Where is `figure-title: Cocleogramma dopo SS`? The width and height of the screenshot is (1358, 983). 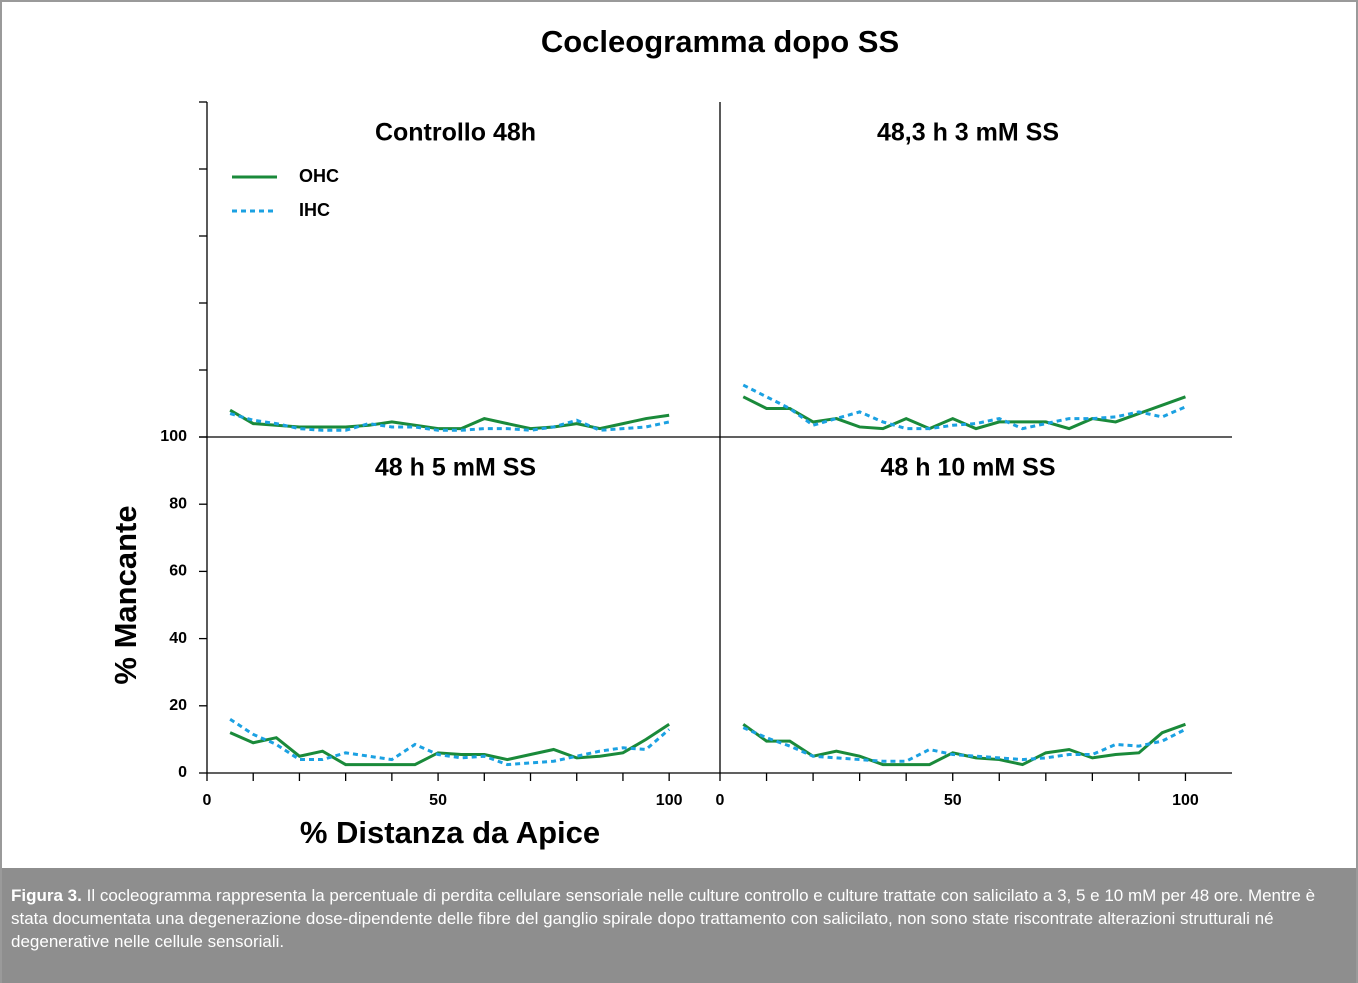
figure-title: Cocleogramma dopo SS is located at coordinates (720, 41).